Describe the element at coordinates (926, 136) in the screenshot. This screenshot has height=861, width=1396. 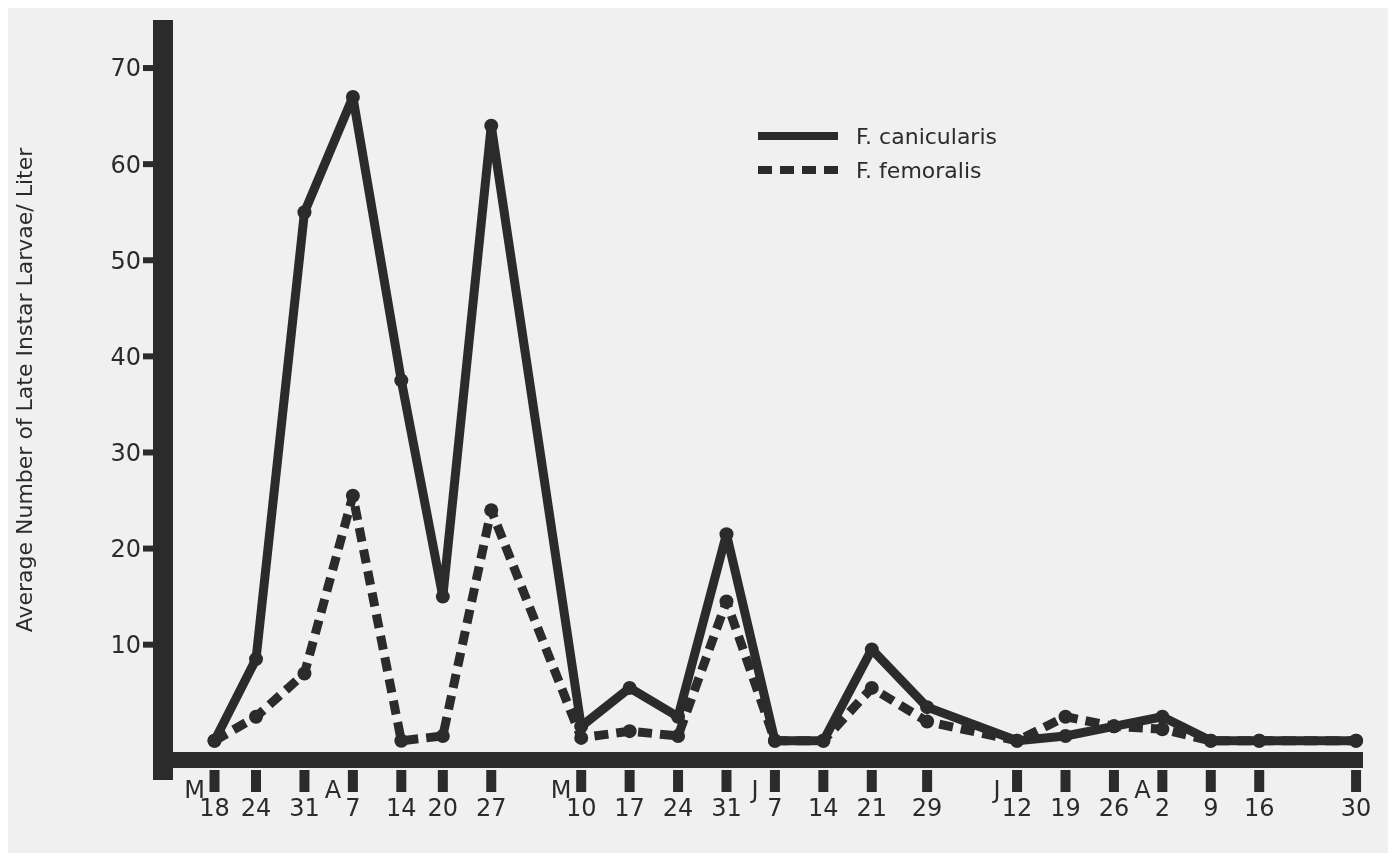
I see `legend-label: F. canicularis` at that location.